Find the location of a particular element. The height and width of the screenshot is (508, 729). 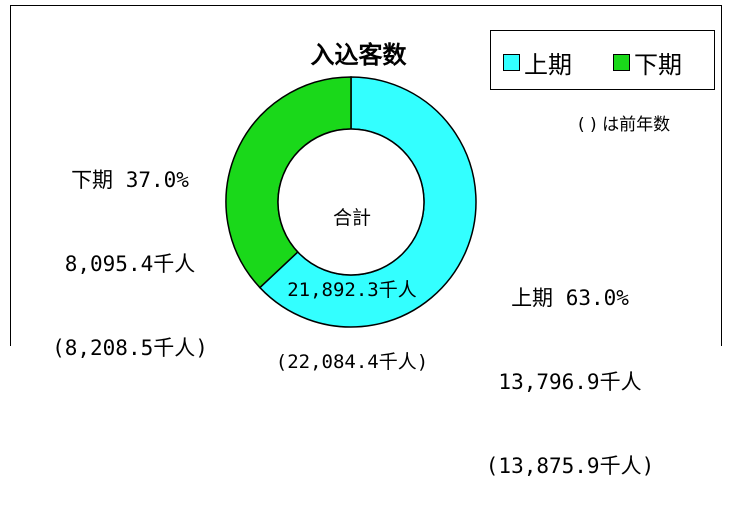

chart-title: 入込客数 is located at coordinates (358, 55).